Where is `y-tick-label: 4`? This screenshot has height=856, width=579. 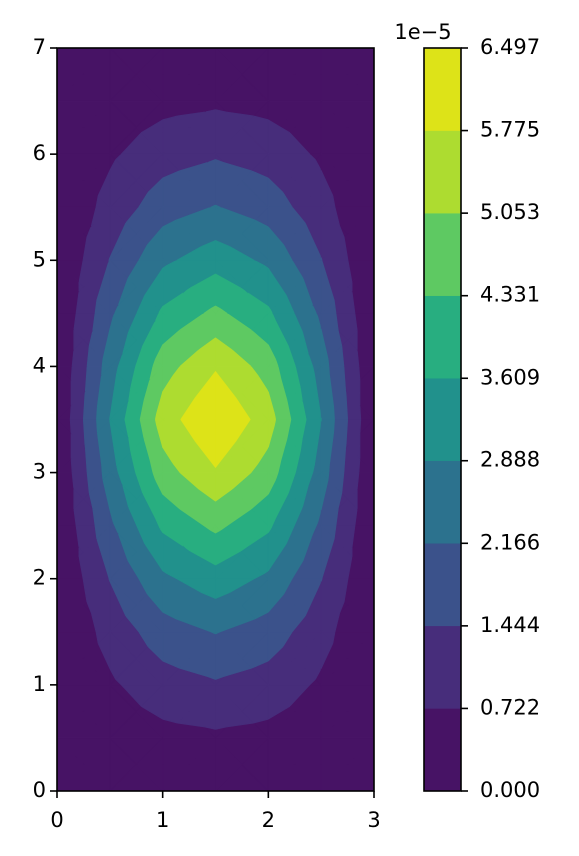
y-tick-label: 4 is located at coordinates (39, 365).